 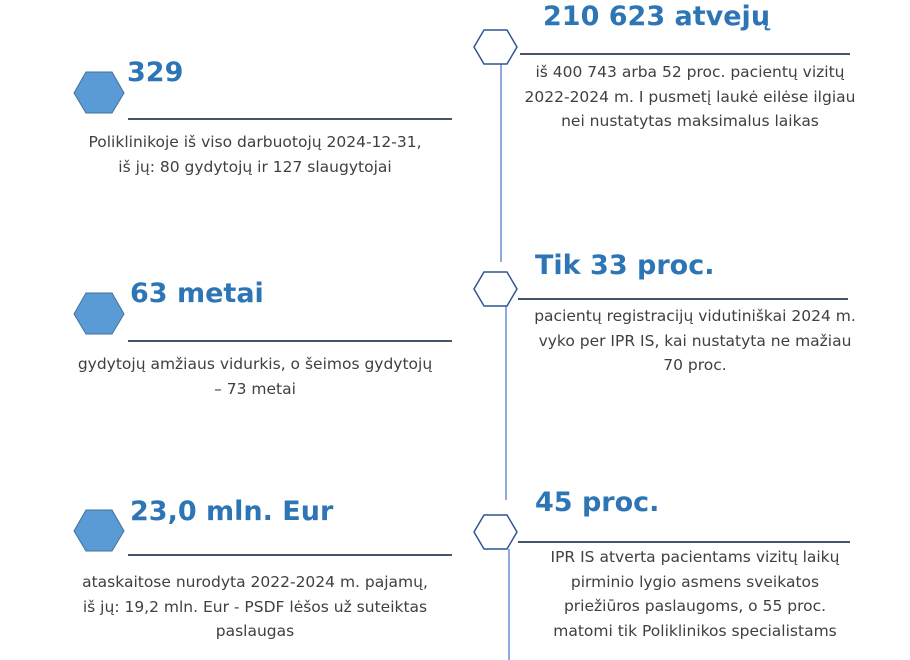 I want to click on desc-line: 70 proc., so click(x=695, y=365).